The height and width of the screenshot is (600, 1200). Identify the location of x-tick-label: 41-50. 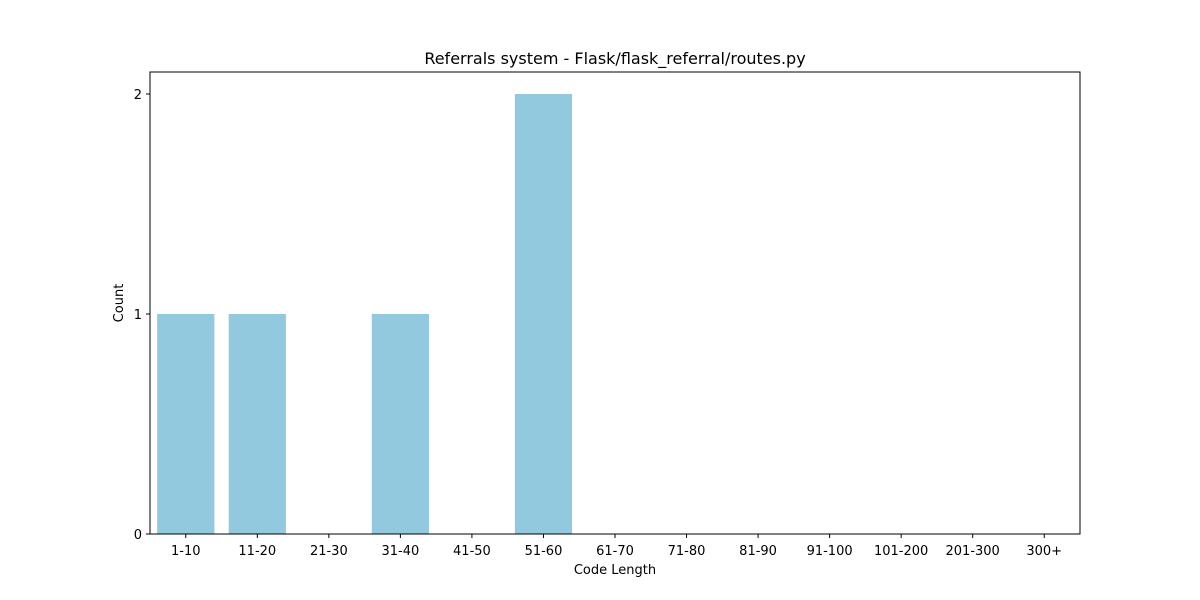
(472, 551).